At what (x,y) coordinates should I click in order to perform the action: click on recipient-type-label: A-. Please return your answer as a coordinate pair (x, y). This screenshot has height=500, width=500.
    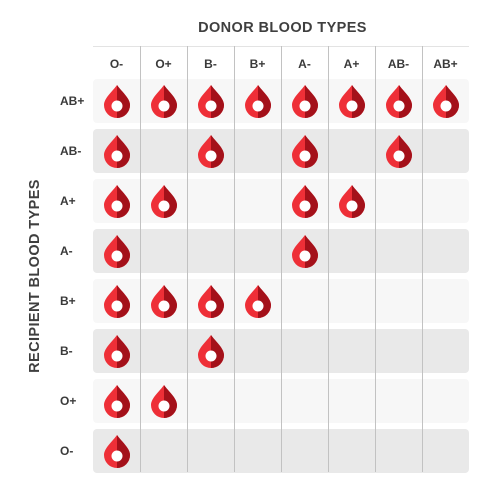
    Looking at the image, I should click on (66, 251).